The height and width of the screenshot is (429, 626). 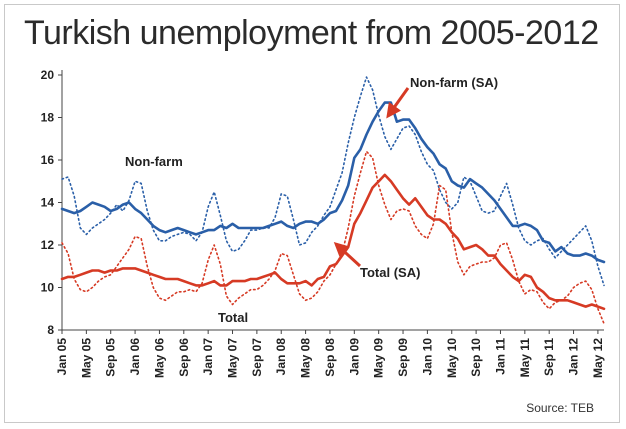 What do you see at coordinates (159, 358) in the screenshot?
I see `x-tick-label: May 06` at bounding box center [159, 358].